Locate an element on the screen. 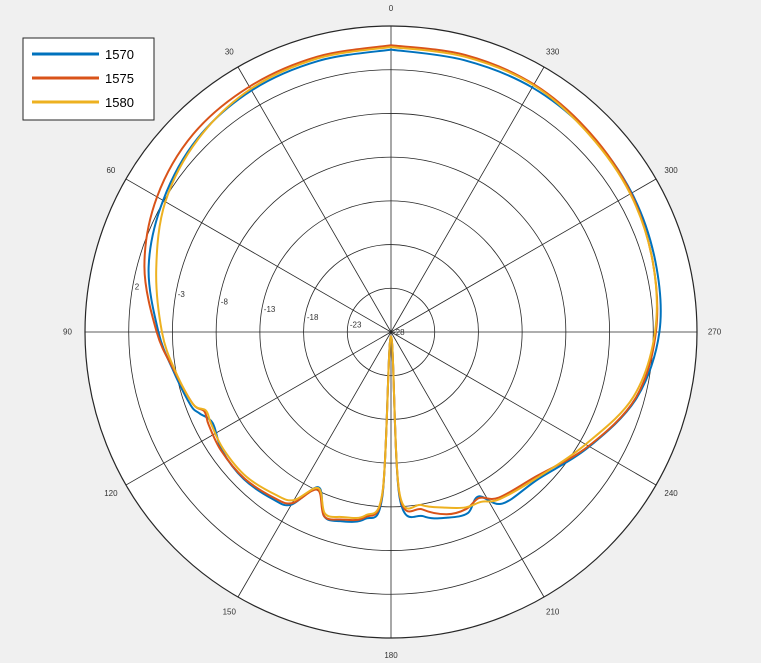 This screenshot has width=761, height=663. radius-tick-label: -13 is located at coordinates (270, 309).